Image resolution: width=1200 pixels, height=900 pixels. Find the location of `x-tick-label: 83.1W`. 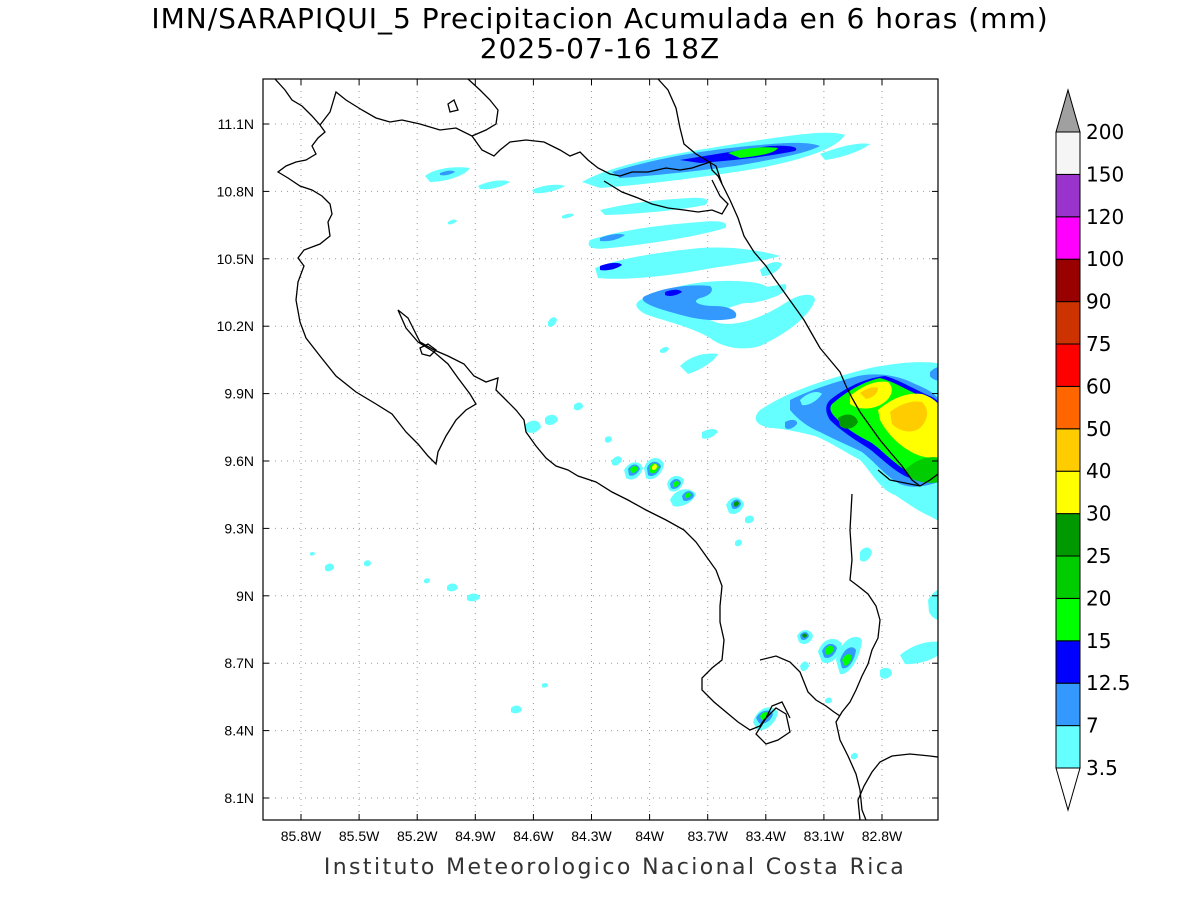

x-tick-label: 83.1W is located at coordinates (824, 836).